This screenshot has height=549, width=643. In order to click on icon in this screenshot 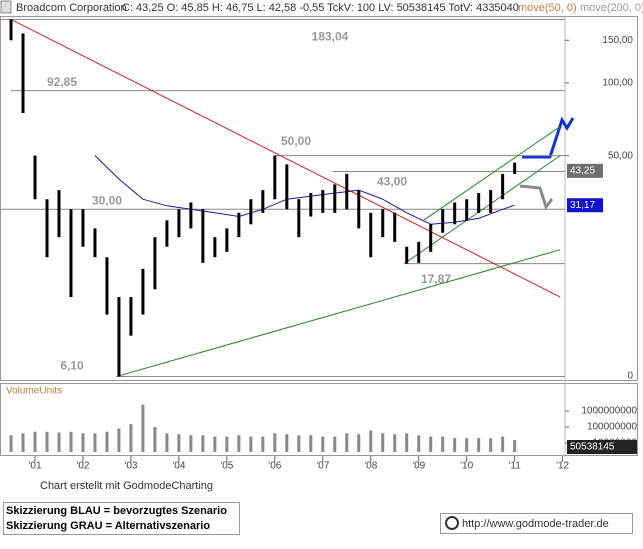, I will do `click(6, 7)`.